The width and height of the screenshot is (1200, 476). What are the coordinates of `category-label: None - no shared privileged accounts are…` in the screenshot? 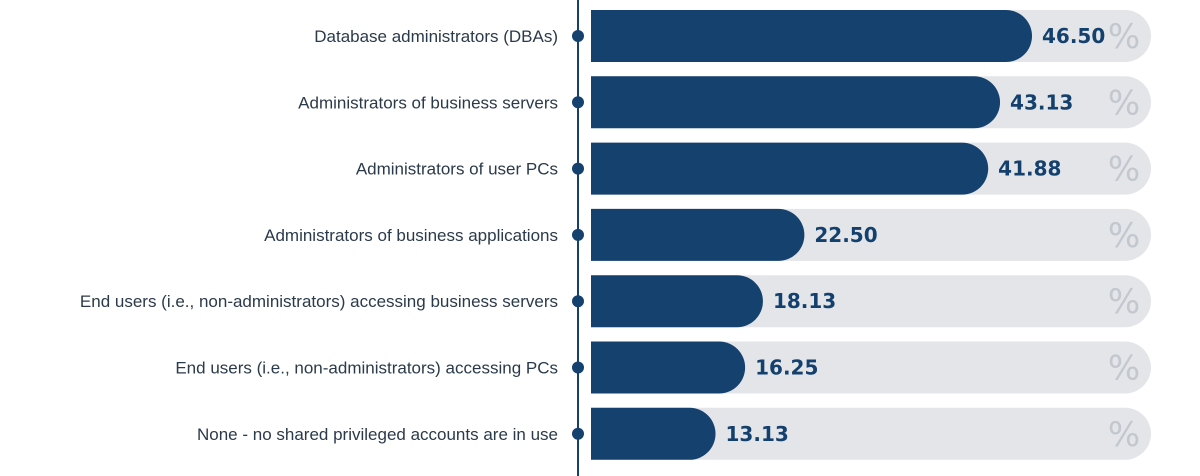 It's located at (377, 434).